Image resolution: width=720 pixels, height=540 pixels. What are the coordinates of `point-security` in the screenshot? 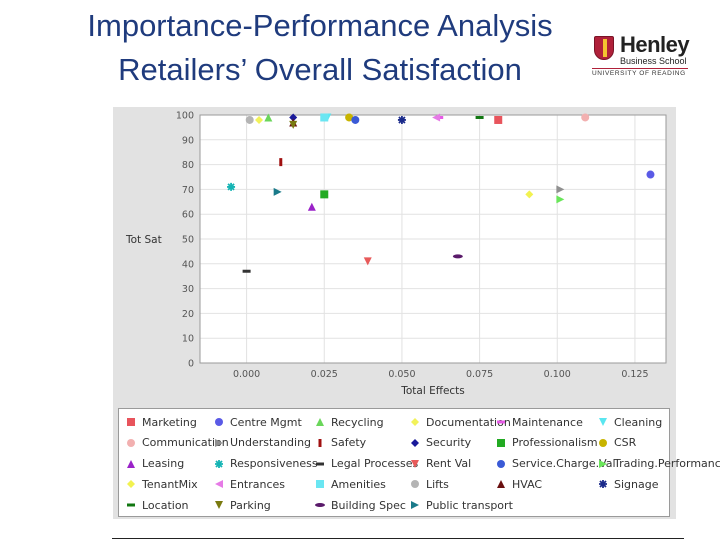 It's located at (293, 117).